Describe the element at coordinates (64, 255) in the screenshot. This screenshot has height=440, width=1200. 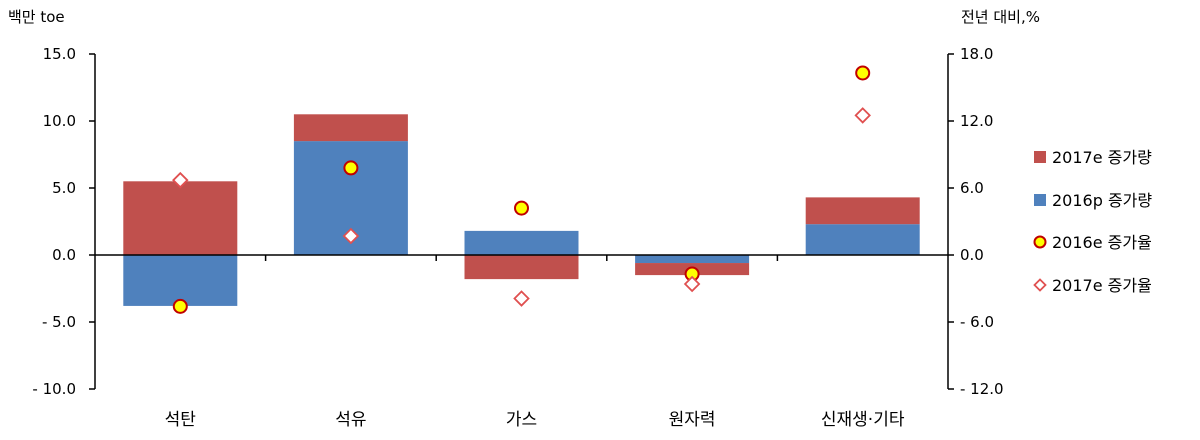
I see `left-tick-label: 0.0` at that location.